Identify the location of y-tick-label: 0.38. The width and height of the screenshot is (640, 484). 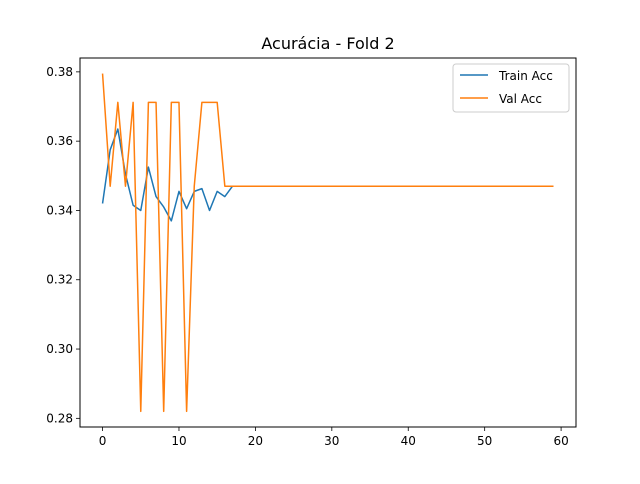
(59, 72).